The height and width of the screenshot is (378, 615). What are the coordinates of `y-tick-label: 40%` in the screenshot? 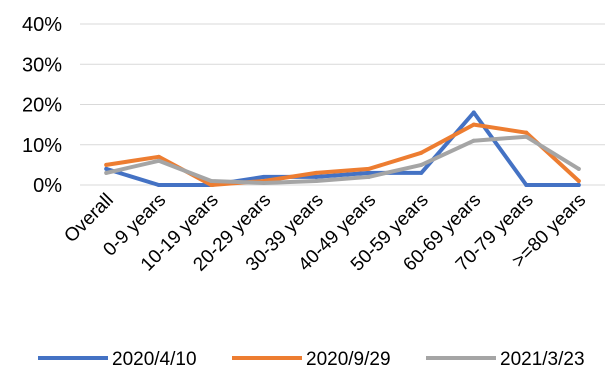 It's located at (42, 25).